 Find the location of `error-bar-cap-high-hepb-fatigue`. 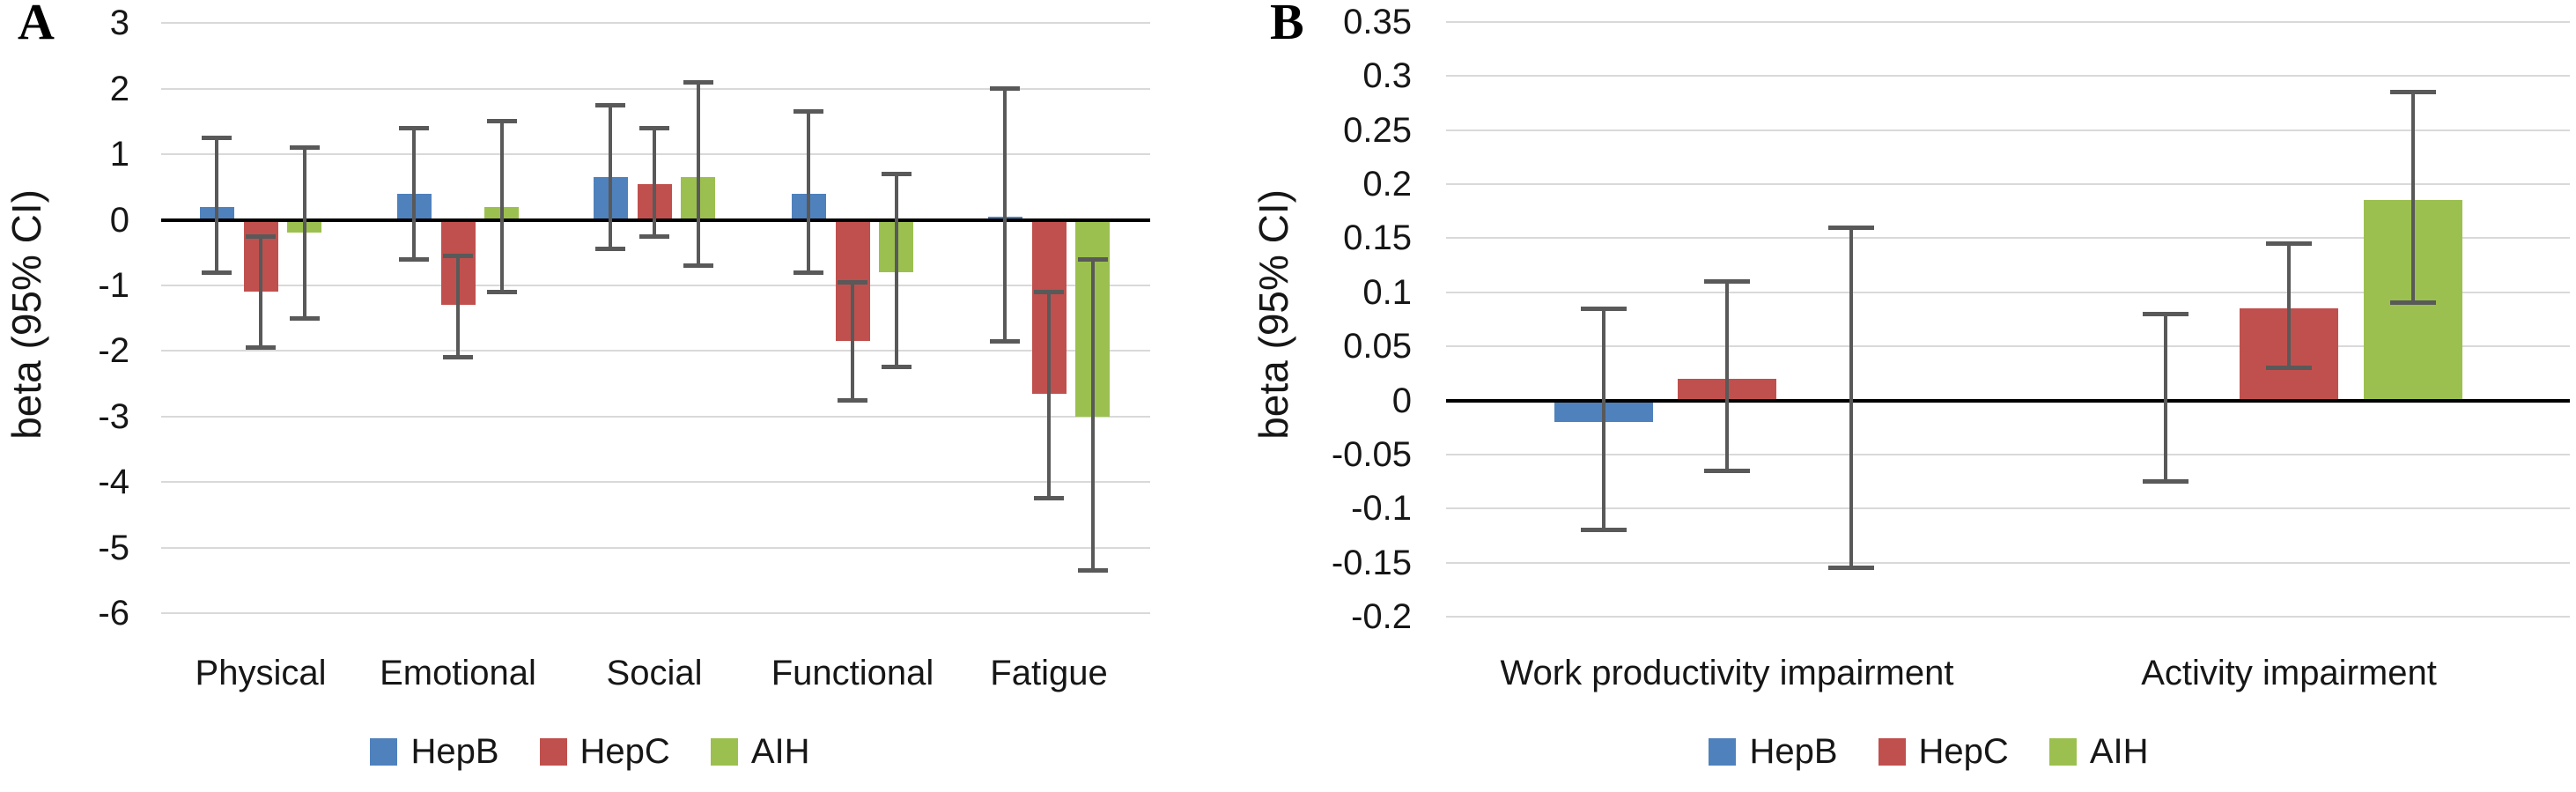

error-bar-cap-high-hepb-fatigue is located at coordinates (1005, 89).